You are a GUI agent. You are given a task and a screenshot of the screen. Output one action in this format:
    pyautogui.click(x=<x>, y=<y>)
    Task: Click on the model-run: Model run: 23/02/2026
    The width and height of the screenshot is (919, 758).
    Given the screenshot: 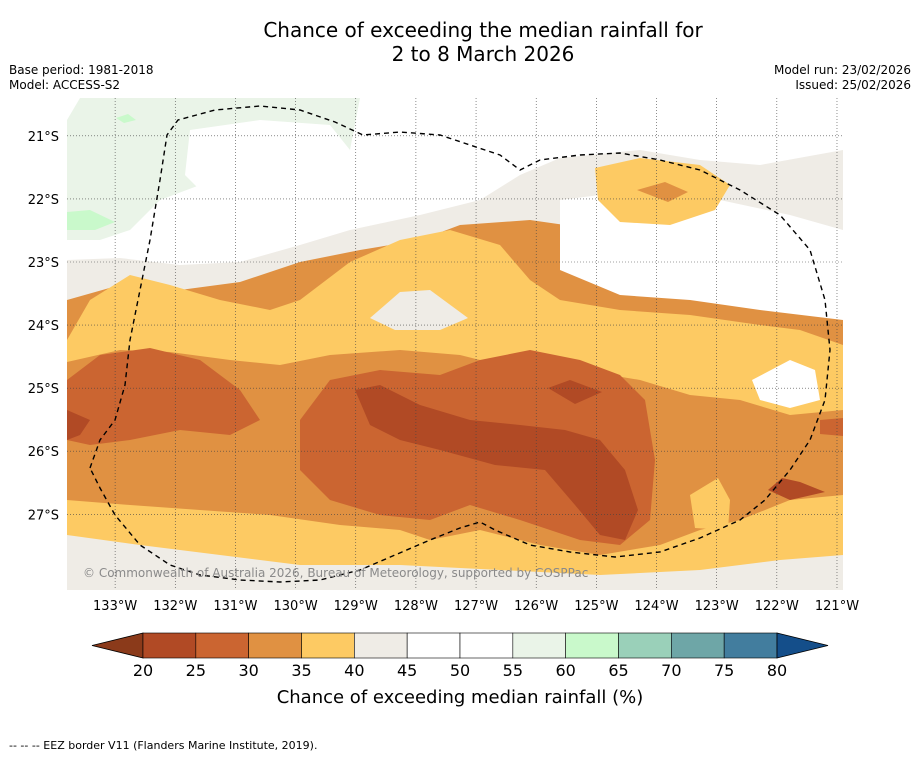 What is the action you would take?
    pyautogui.click(x=842, y=70)
    